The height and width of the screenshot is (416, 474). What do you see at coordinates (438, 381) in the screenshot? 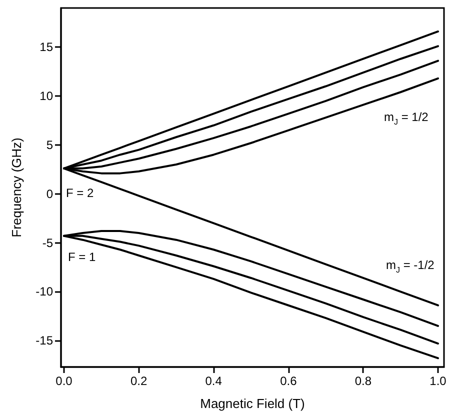
I see `x-tick-label: 1.0` at bounding box center [438, 381].